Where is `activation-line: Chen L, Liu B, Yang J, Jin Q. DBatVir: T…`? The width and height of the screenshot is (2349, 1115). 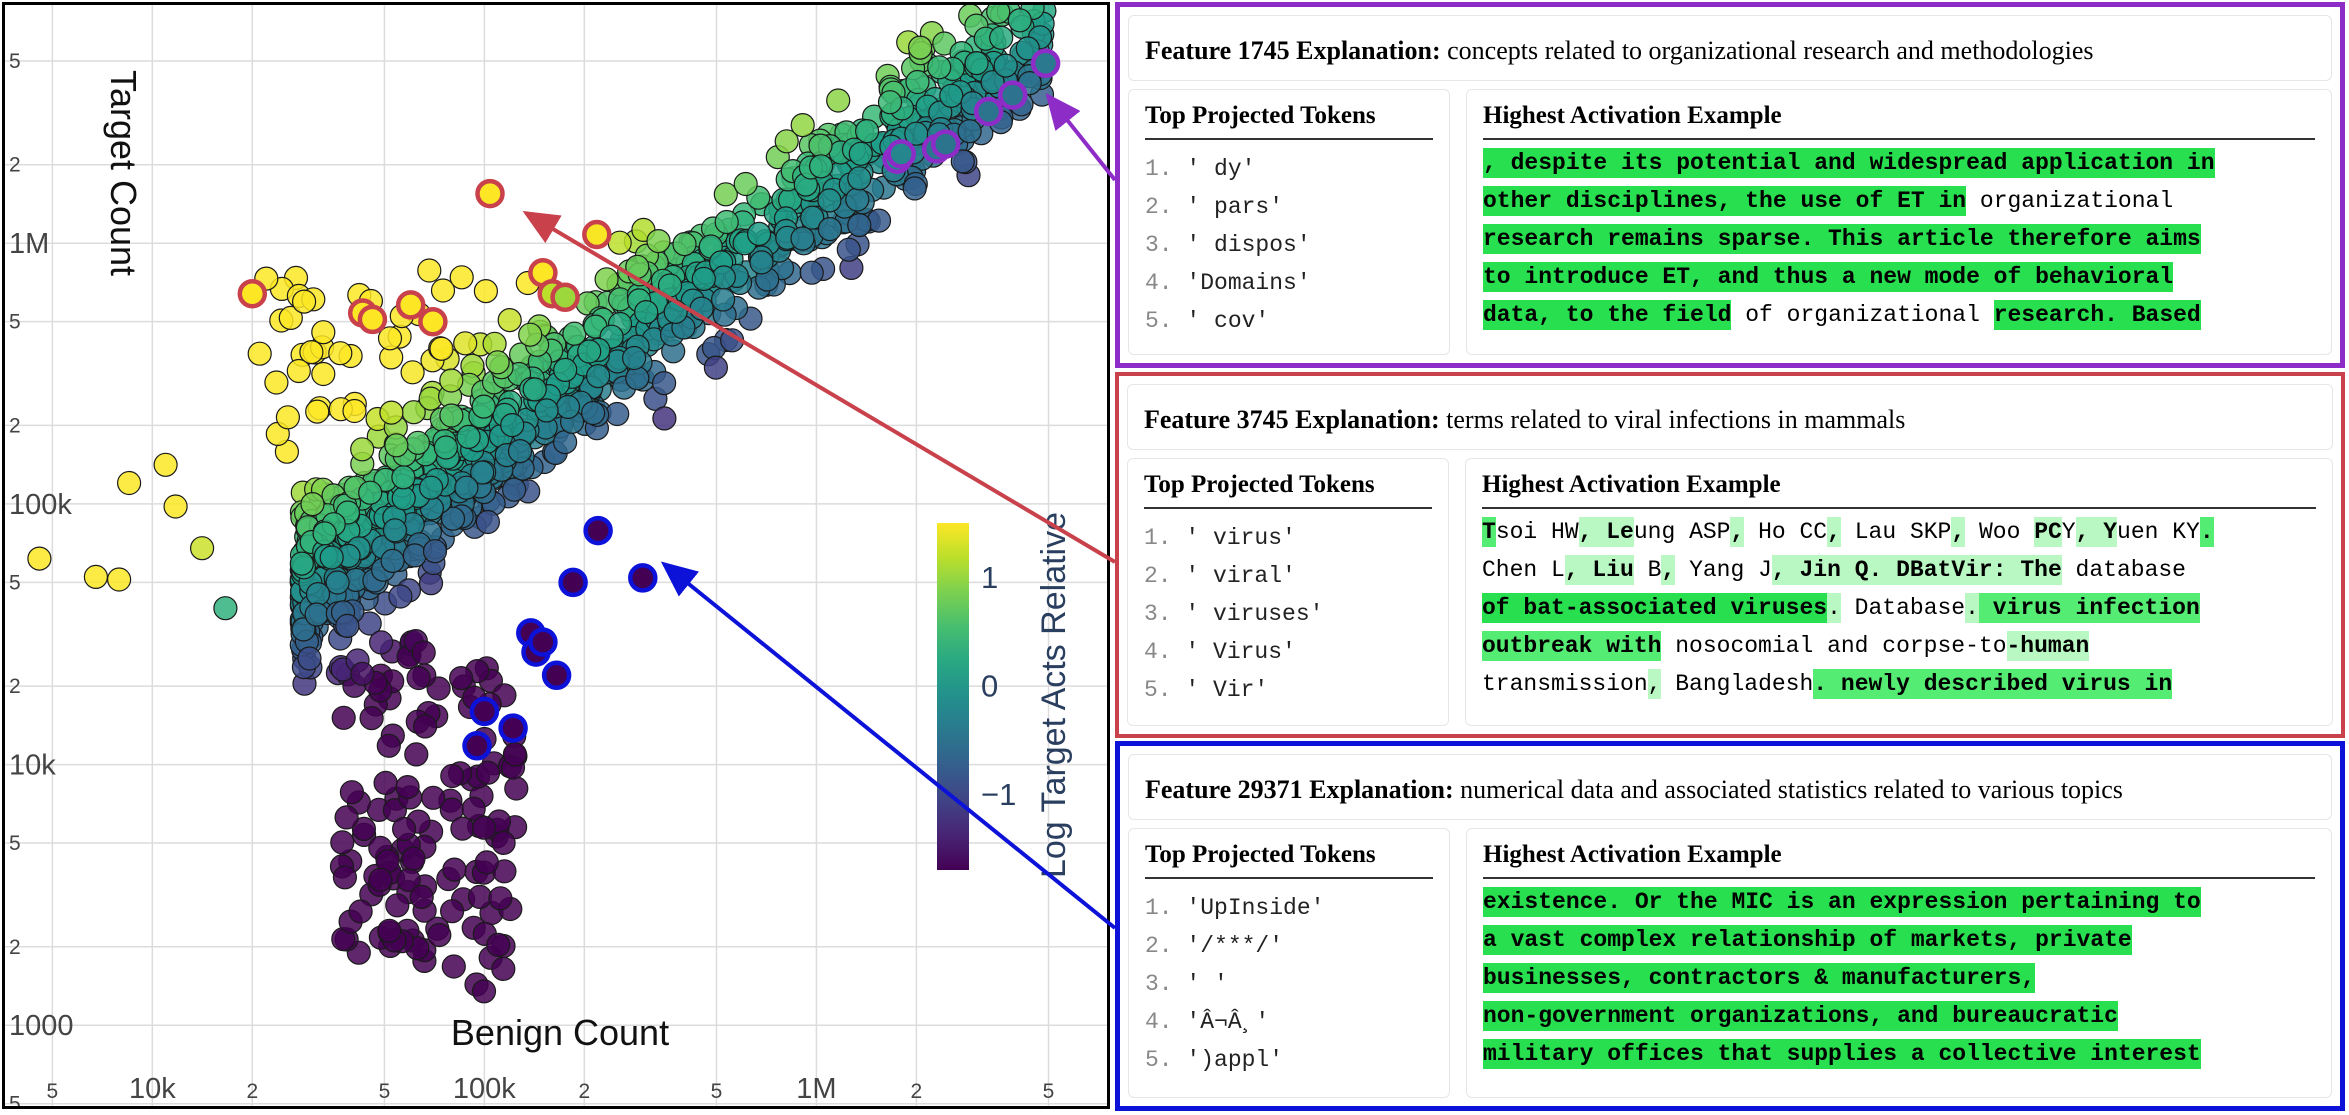 activation-line: Chen L, Liu B, Yang J, Jin Q. DBatVir: T… is located at coordinates (1901, 574).